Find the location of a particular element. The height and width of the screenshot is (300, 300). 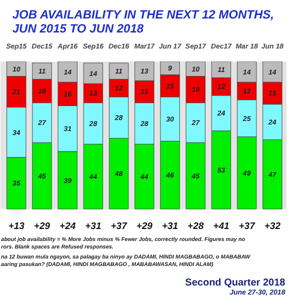

text: Second Quarter 2018 is located at coordinates (235, 282).